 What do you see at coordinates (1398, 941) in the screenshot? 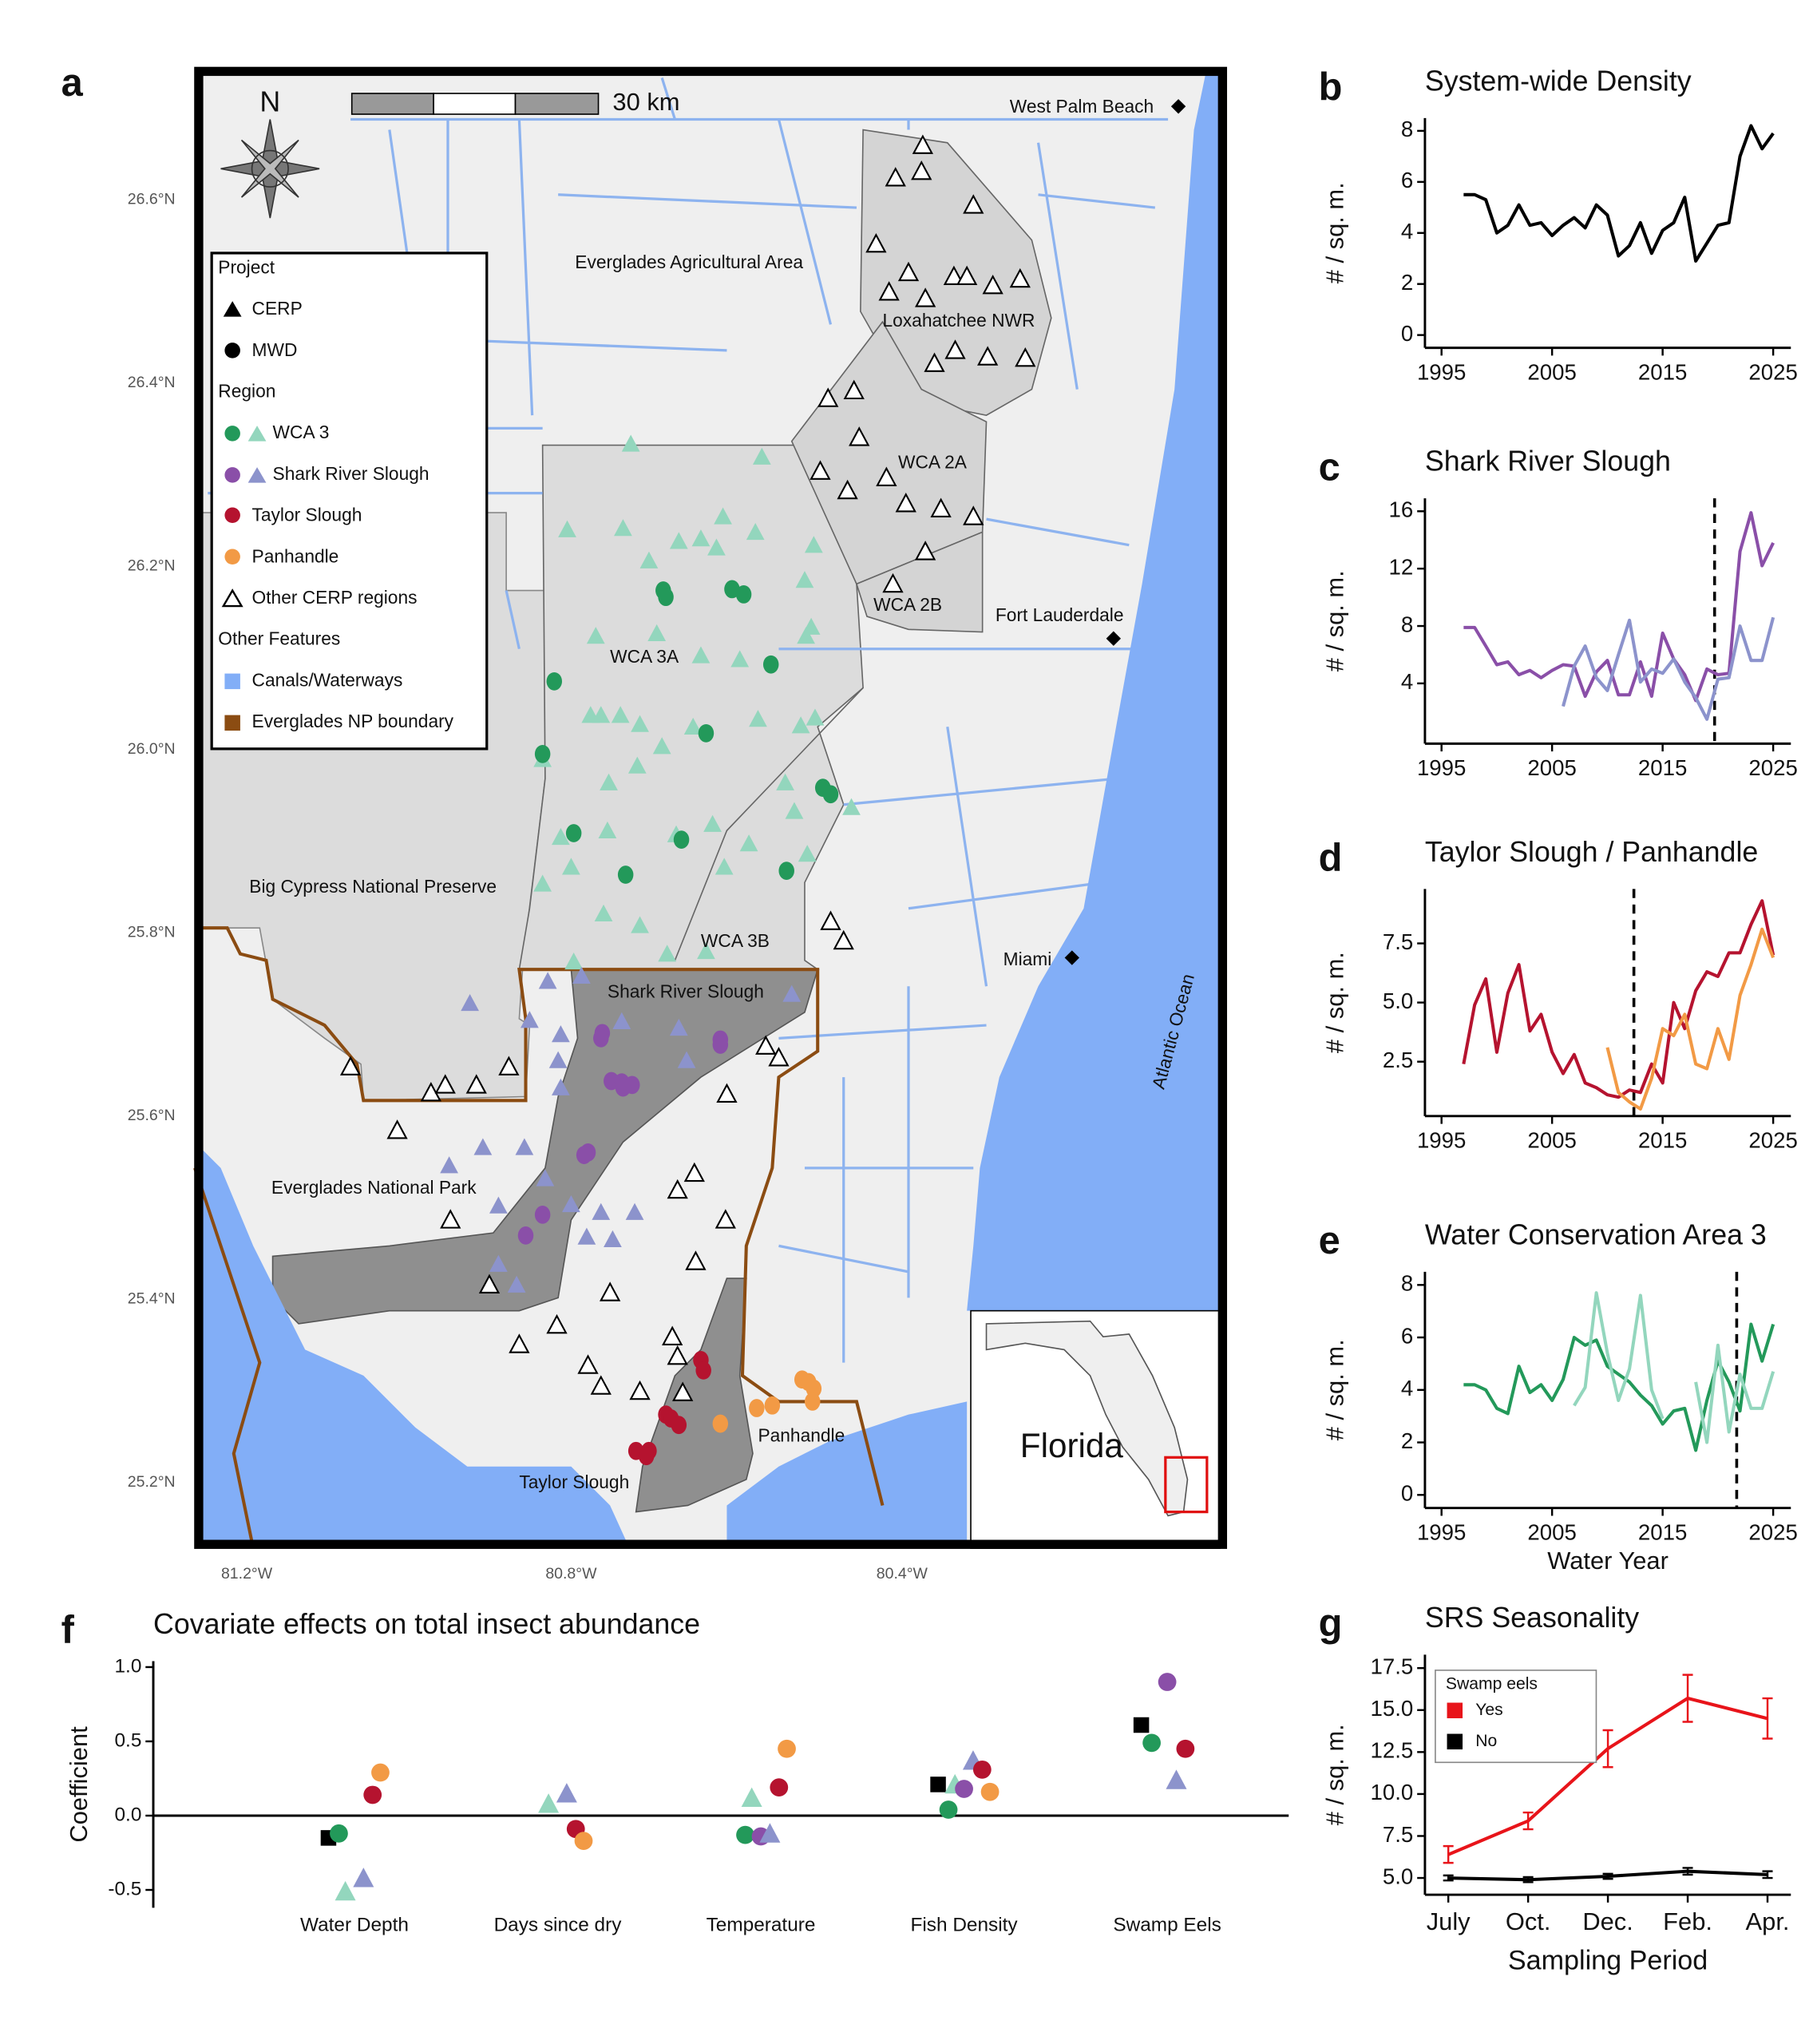
I see `y-tick-label: 7.5` at bounding box center [1398, 941].